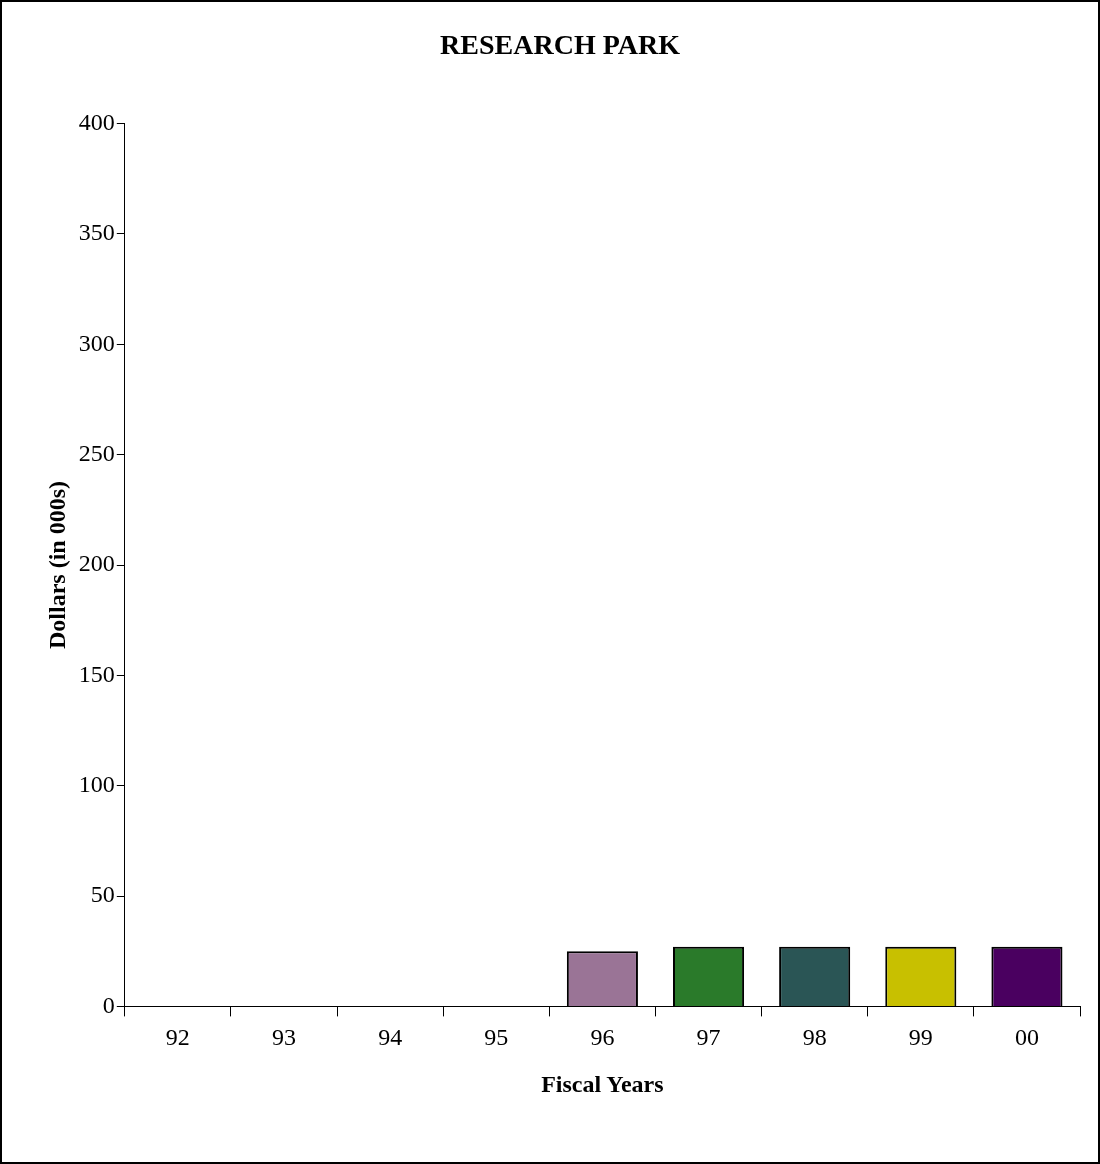 The height and width of the screenshot is (1164, 1100). What do you see at coordinates (708, 1037) in the screenshot?
I see `x-tick-label: 97` at bounding box center [708, 1037].